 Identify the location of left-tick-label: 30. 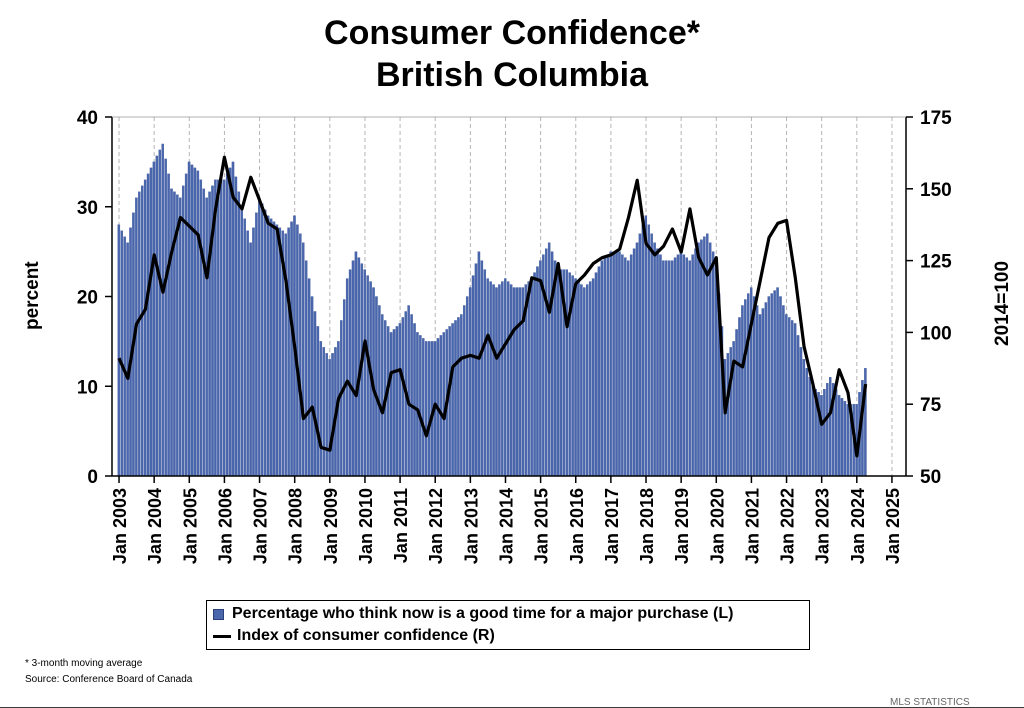
(87, 208).